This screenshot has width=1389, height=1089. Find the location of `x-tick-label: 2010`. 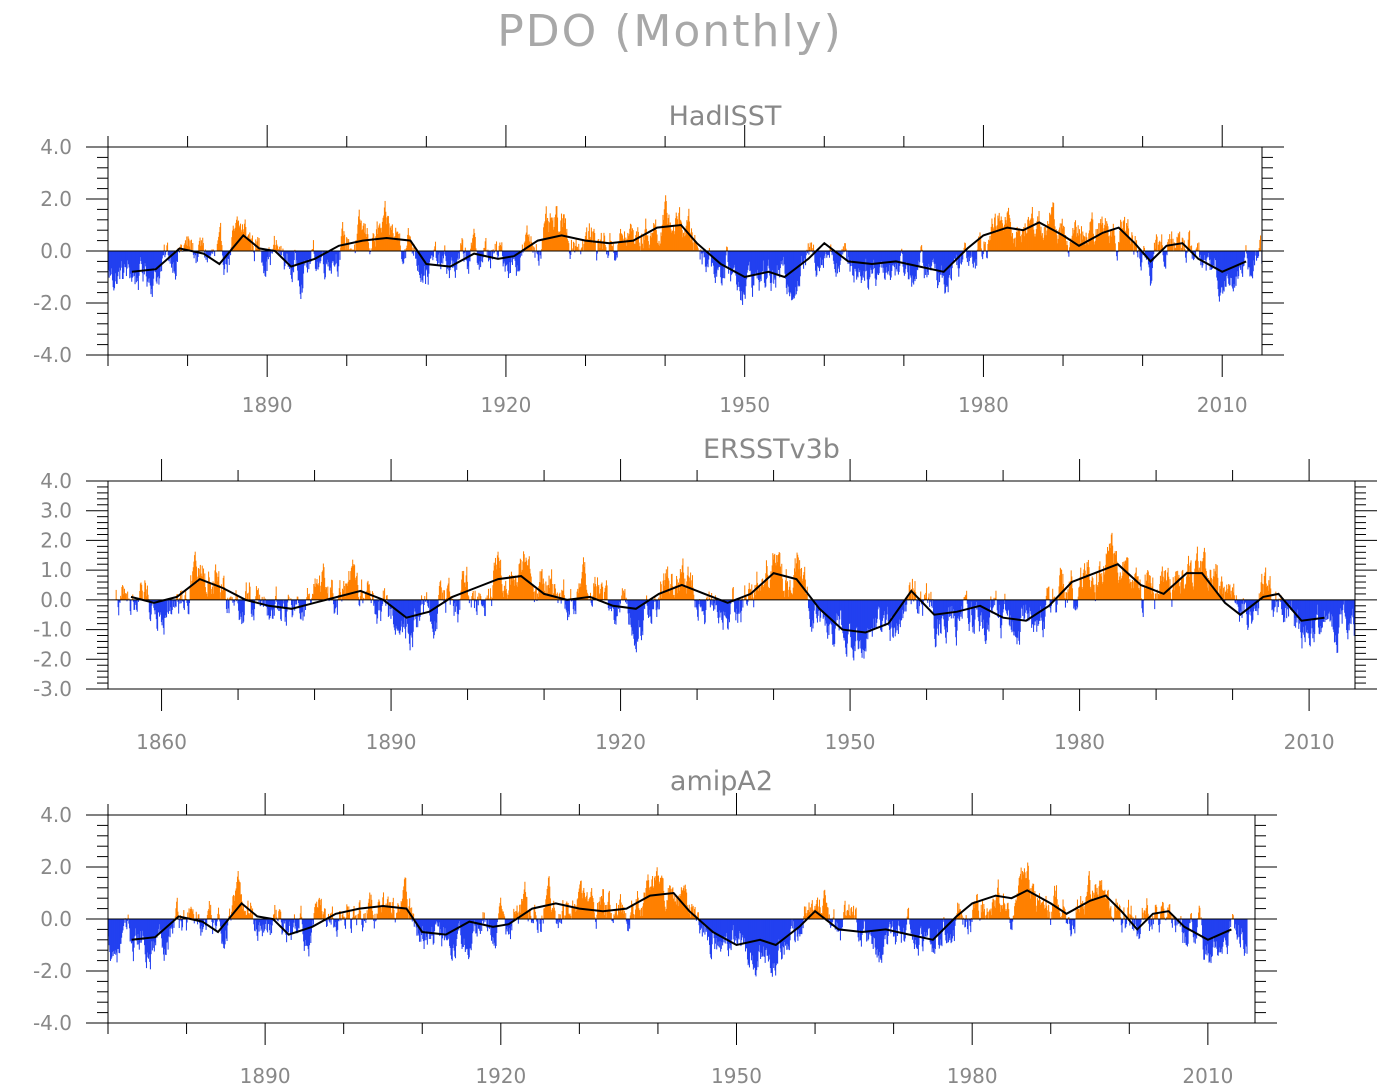

x-tick-label: 2010 is located at coordinates (1309, 742).